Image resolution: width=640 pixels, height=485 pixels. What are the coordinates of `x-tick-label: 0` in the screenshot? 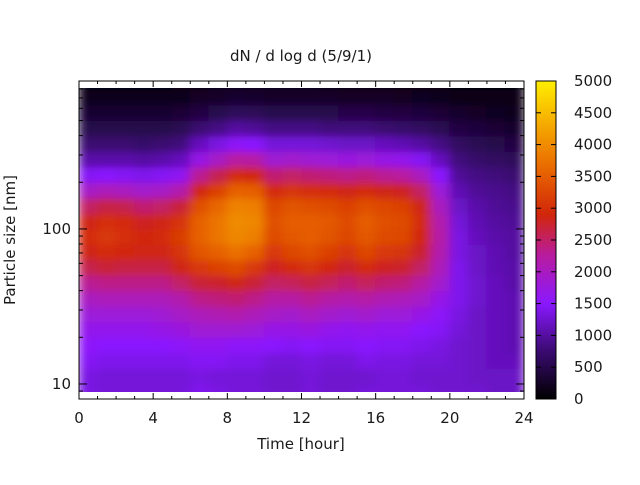 It's located at (79, 418).